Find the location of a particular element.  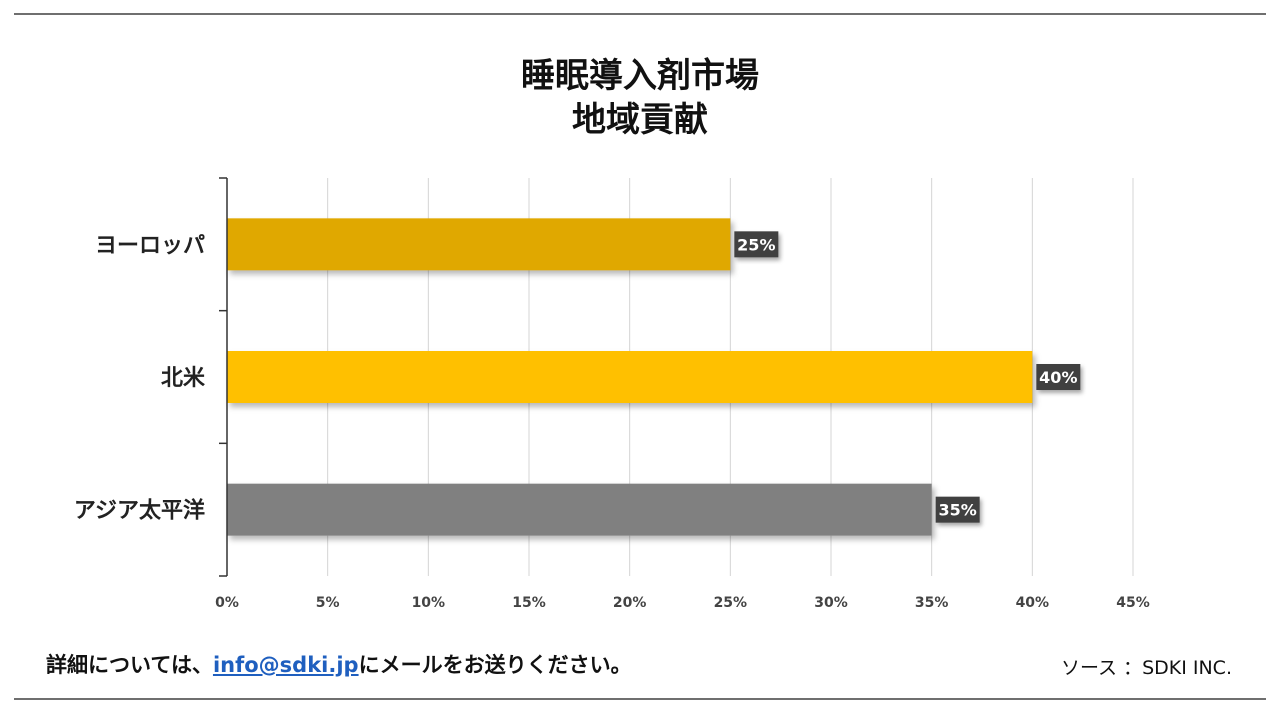

contact-text-before: 詳細については、 is located at coordinates (129, 665).